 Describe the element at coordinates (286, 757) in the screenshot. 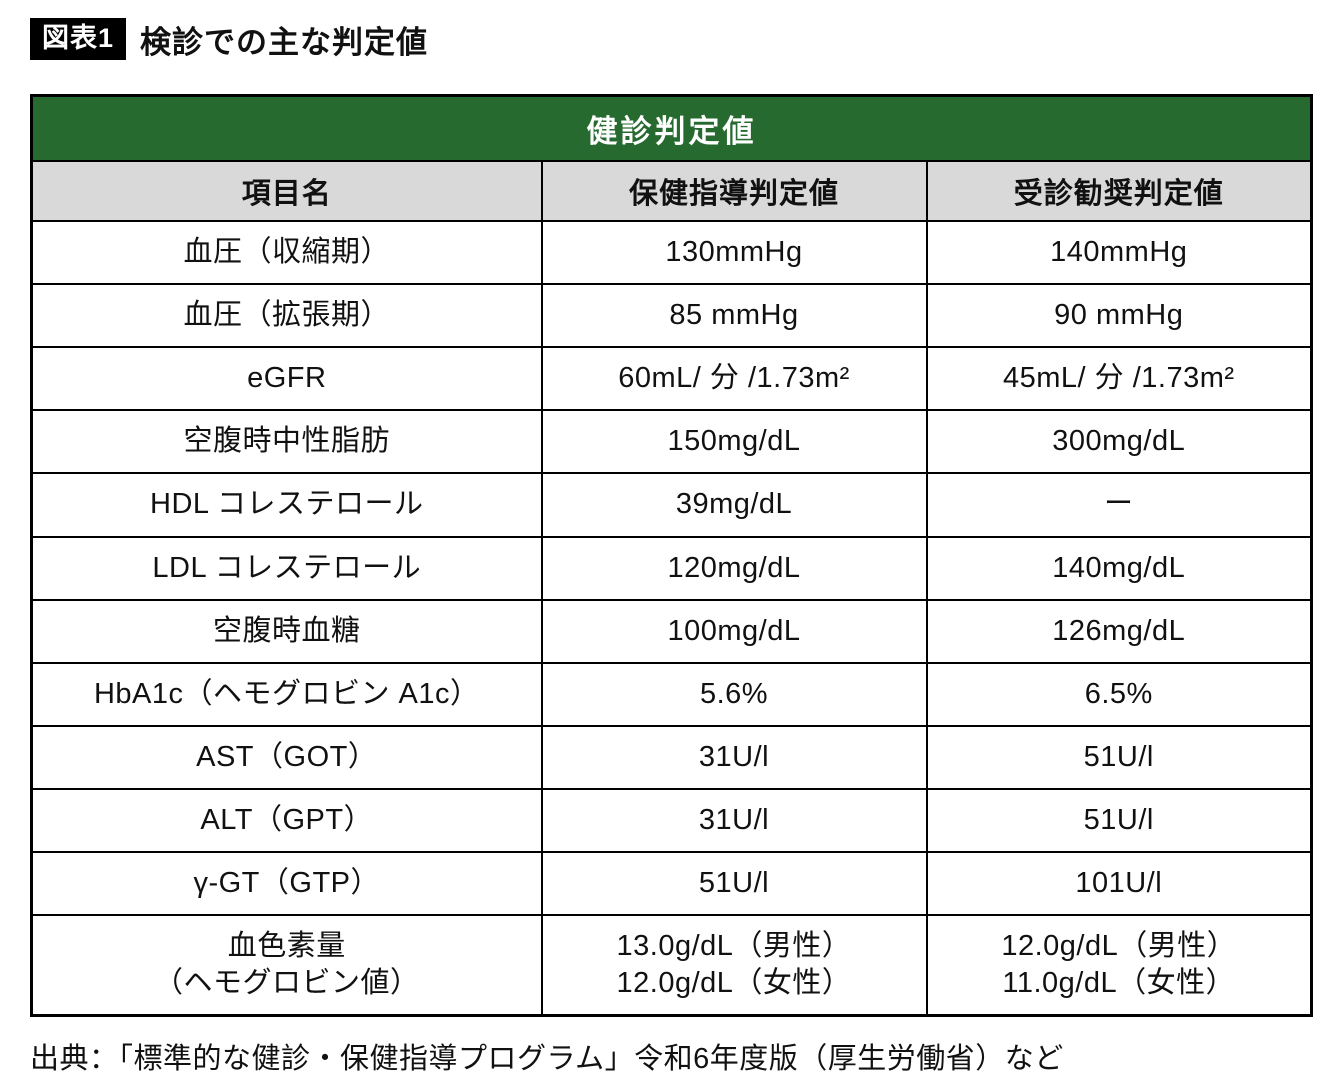

I see `item-name-cell: AST（GOT）` at that location.